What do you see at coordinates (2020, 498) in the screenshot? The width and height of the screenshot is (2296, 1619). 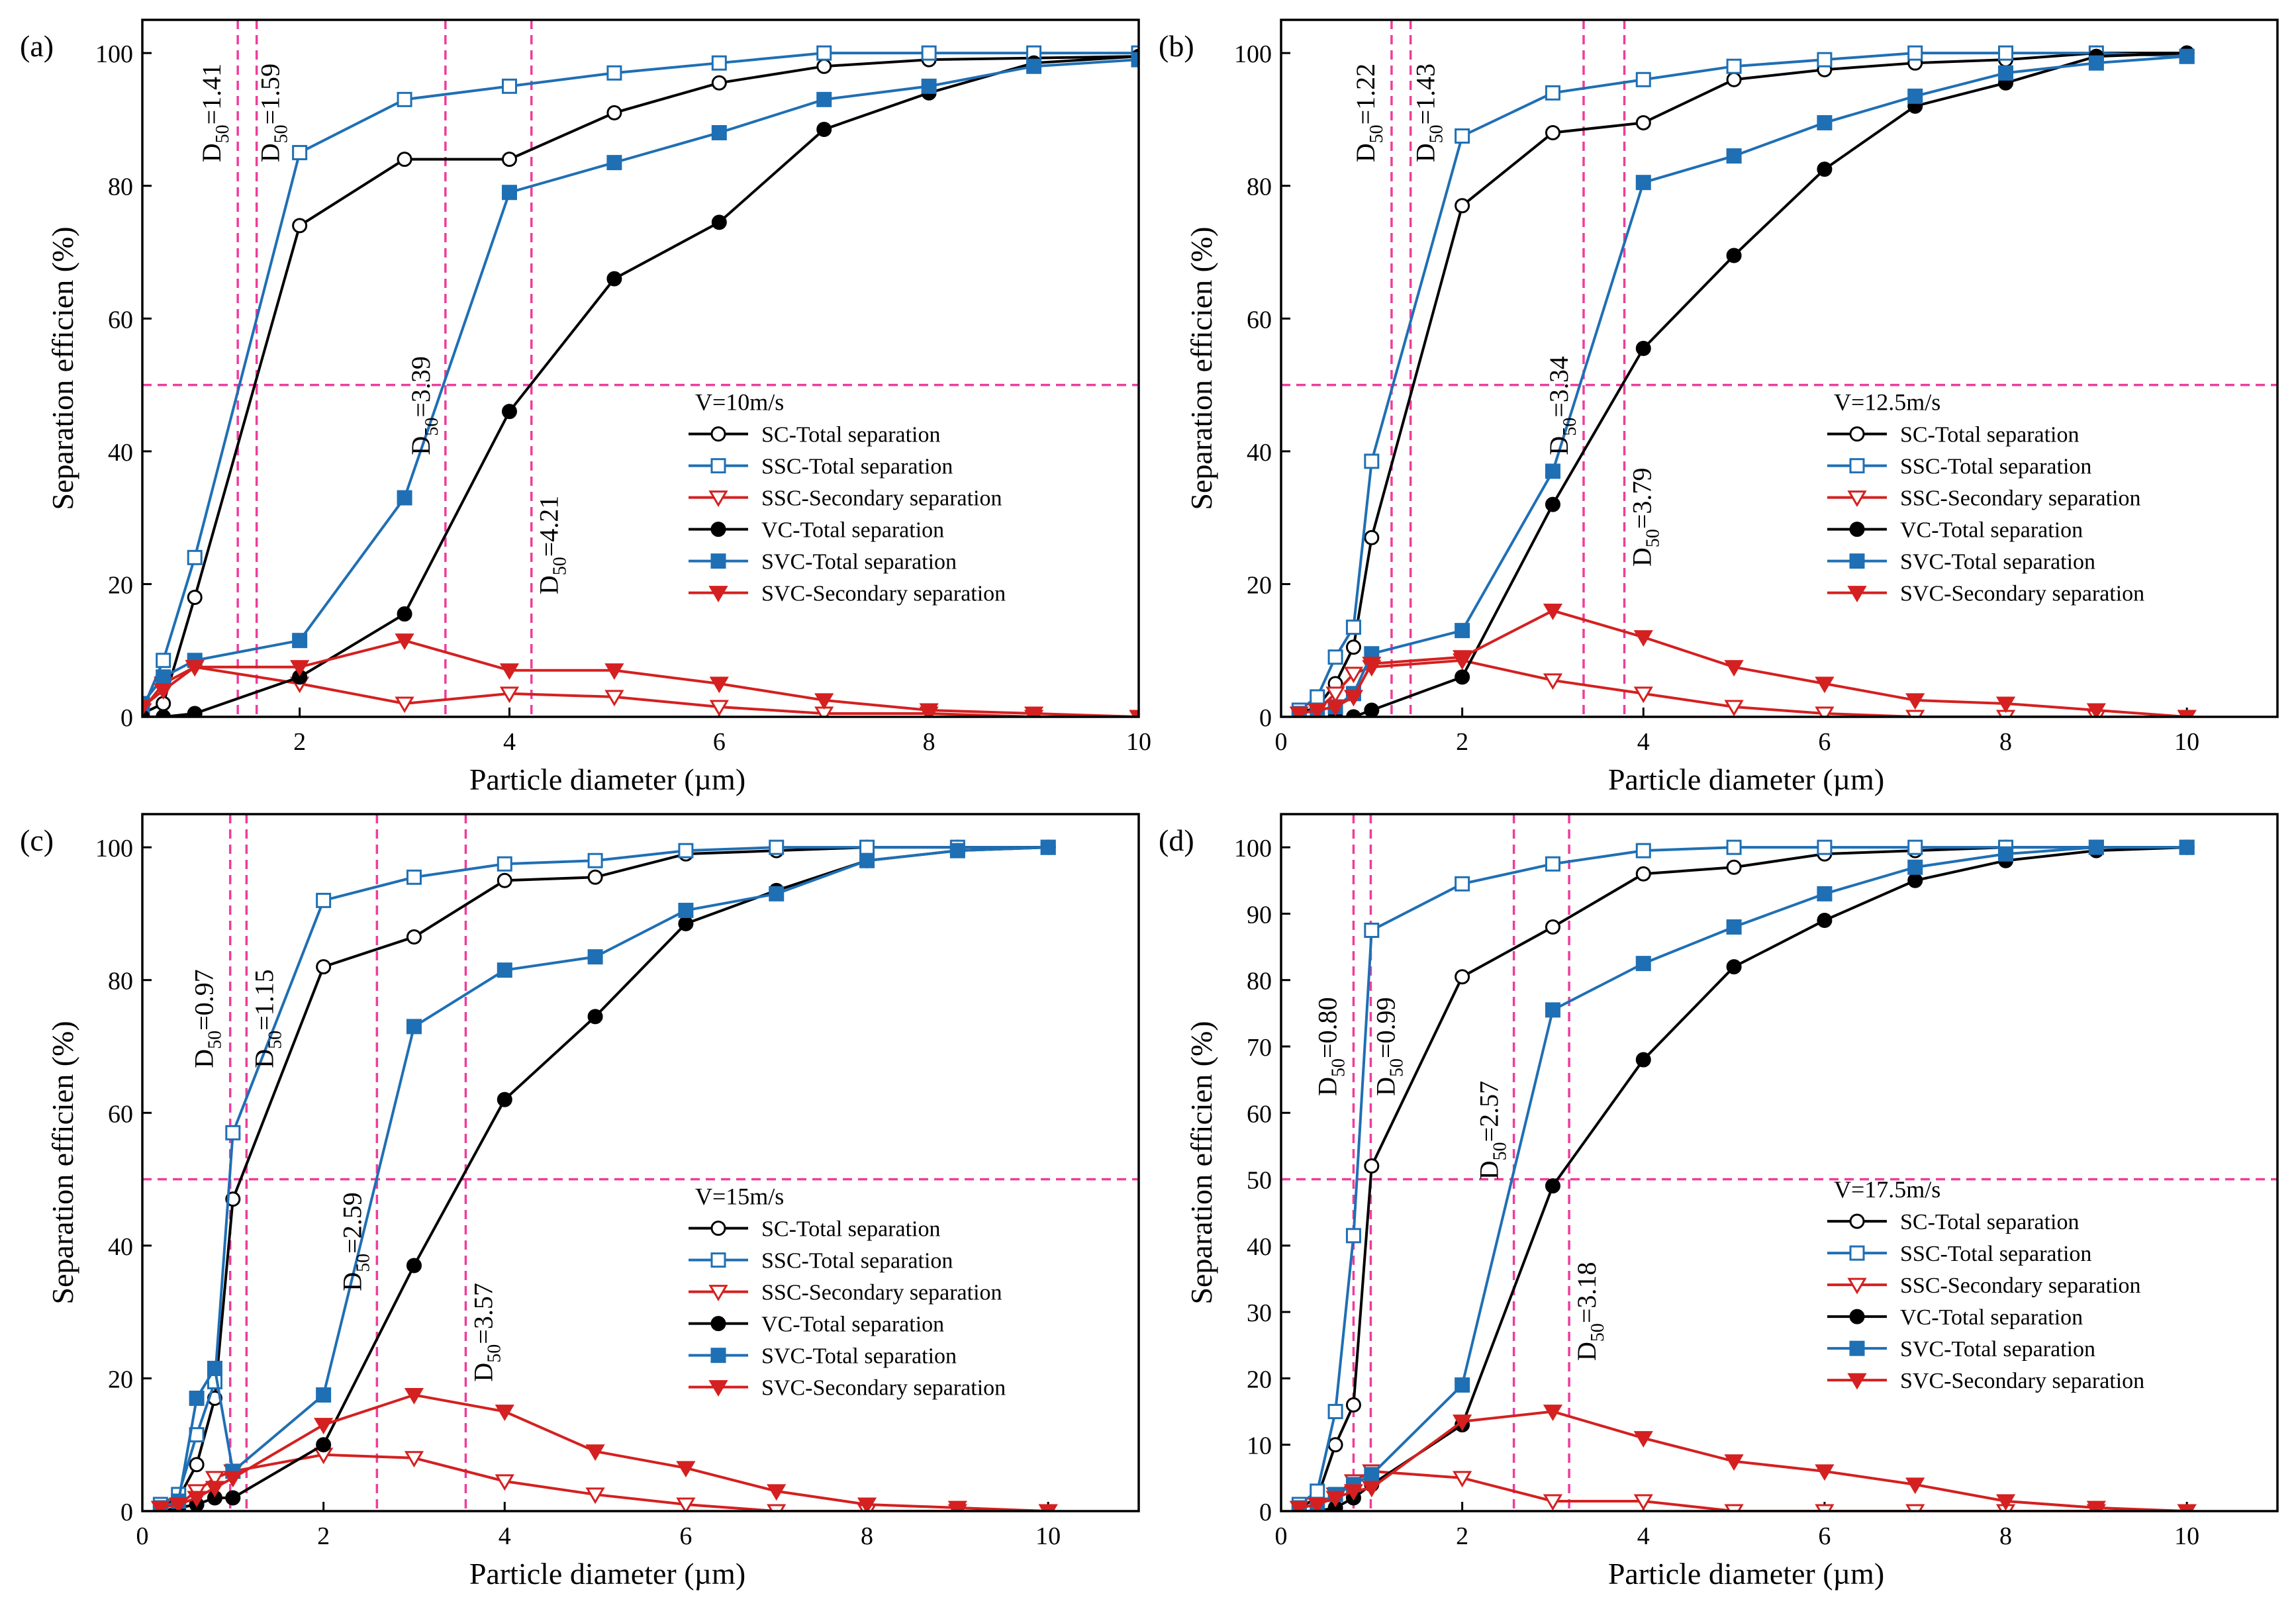 I see `legend-label: SSC-Secondary separation` at bounding box center [2020, 498].